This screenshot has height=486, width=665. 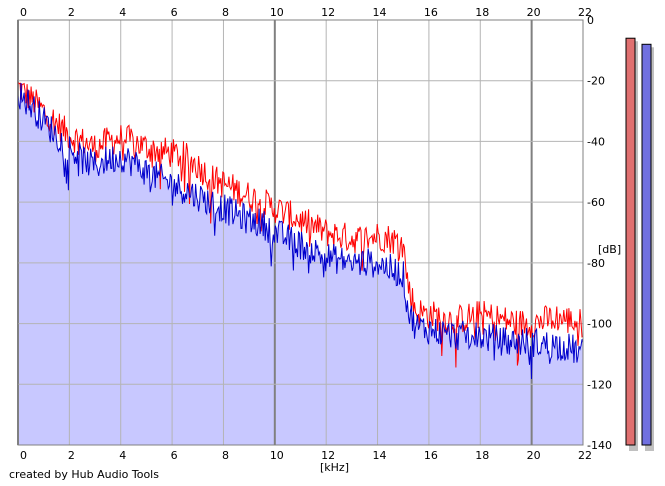 I want to click on y-tick-labels: 0 -20 -40 -60 -80 -100 -120 -140, so click(x=599, y=233).